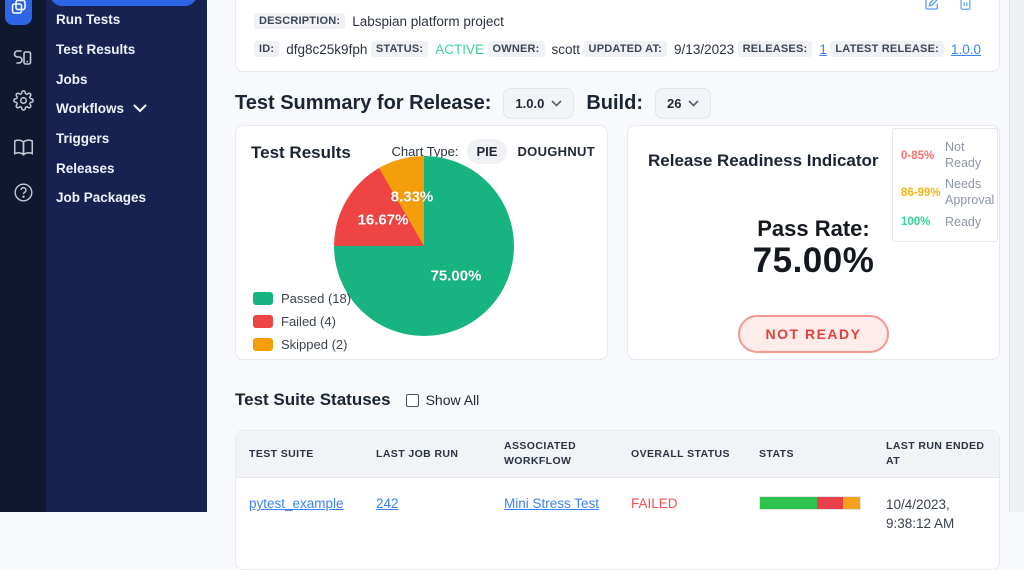 This screenshot has width=1024, height=570. Describe the element at coordinates (813, 228) in the screenshot. I see `pass-rate-label: Pass Rate:` at that location.